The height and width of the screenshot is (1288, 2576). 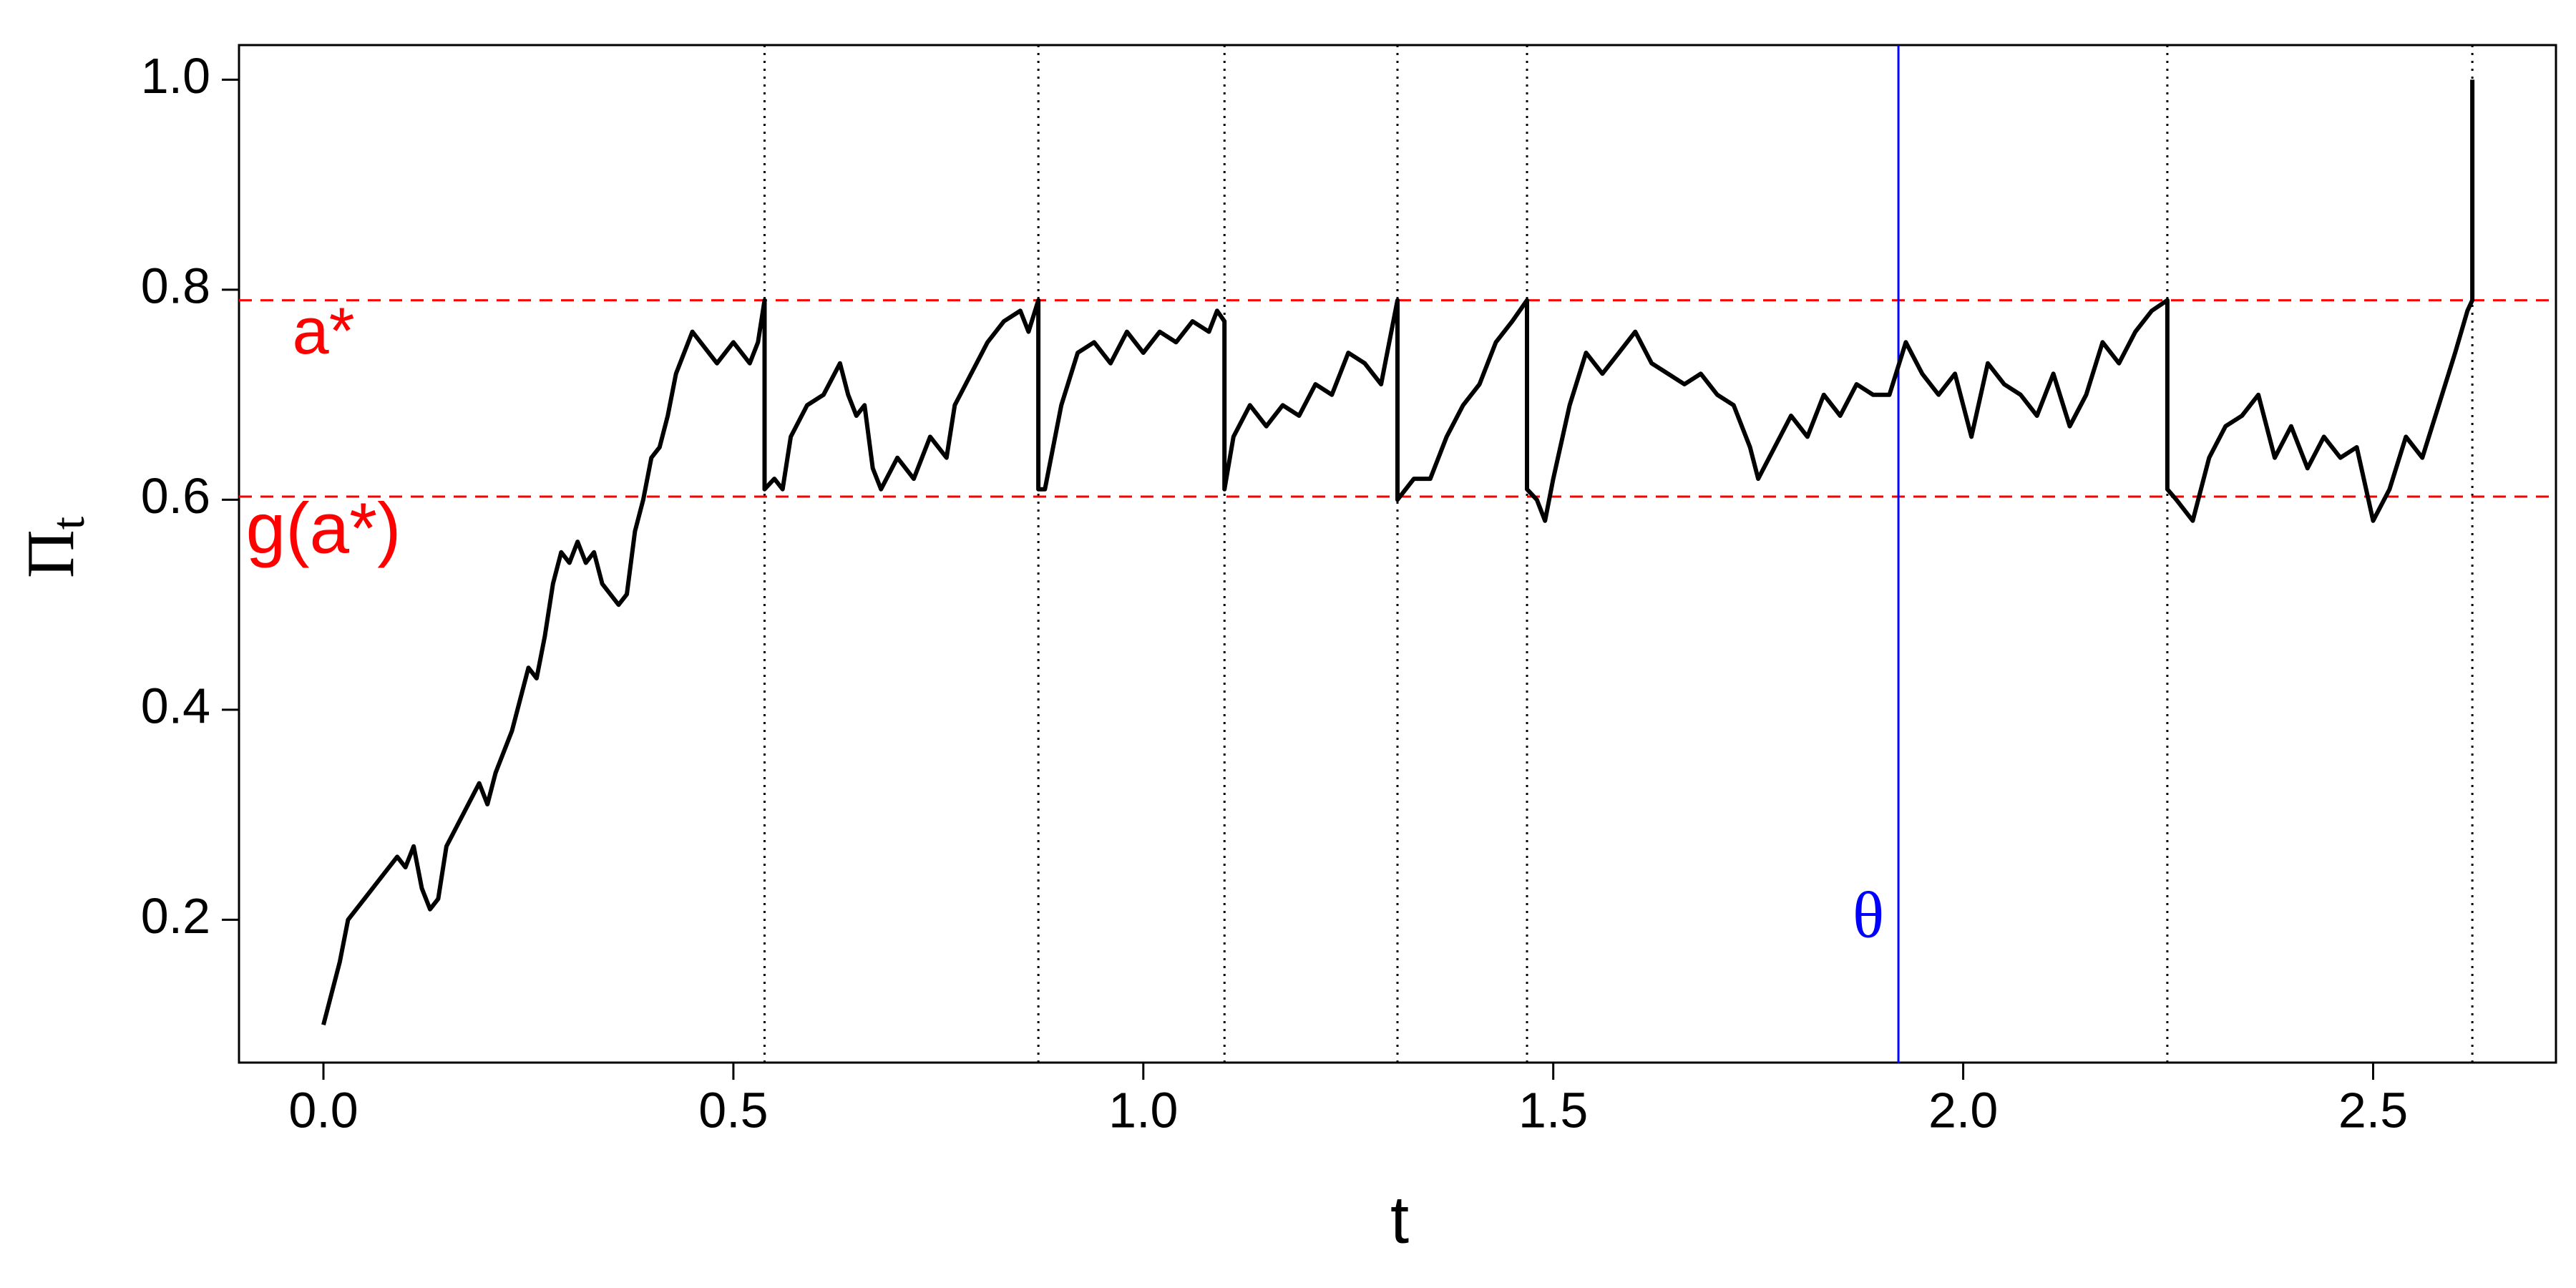 I want to click on threshold-label: a*, so click(x=324, y=331).